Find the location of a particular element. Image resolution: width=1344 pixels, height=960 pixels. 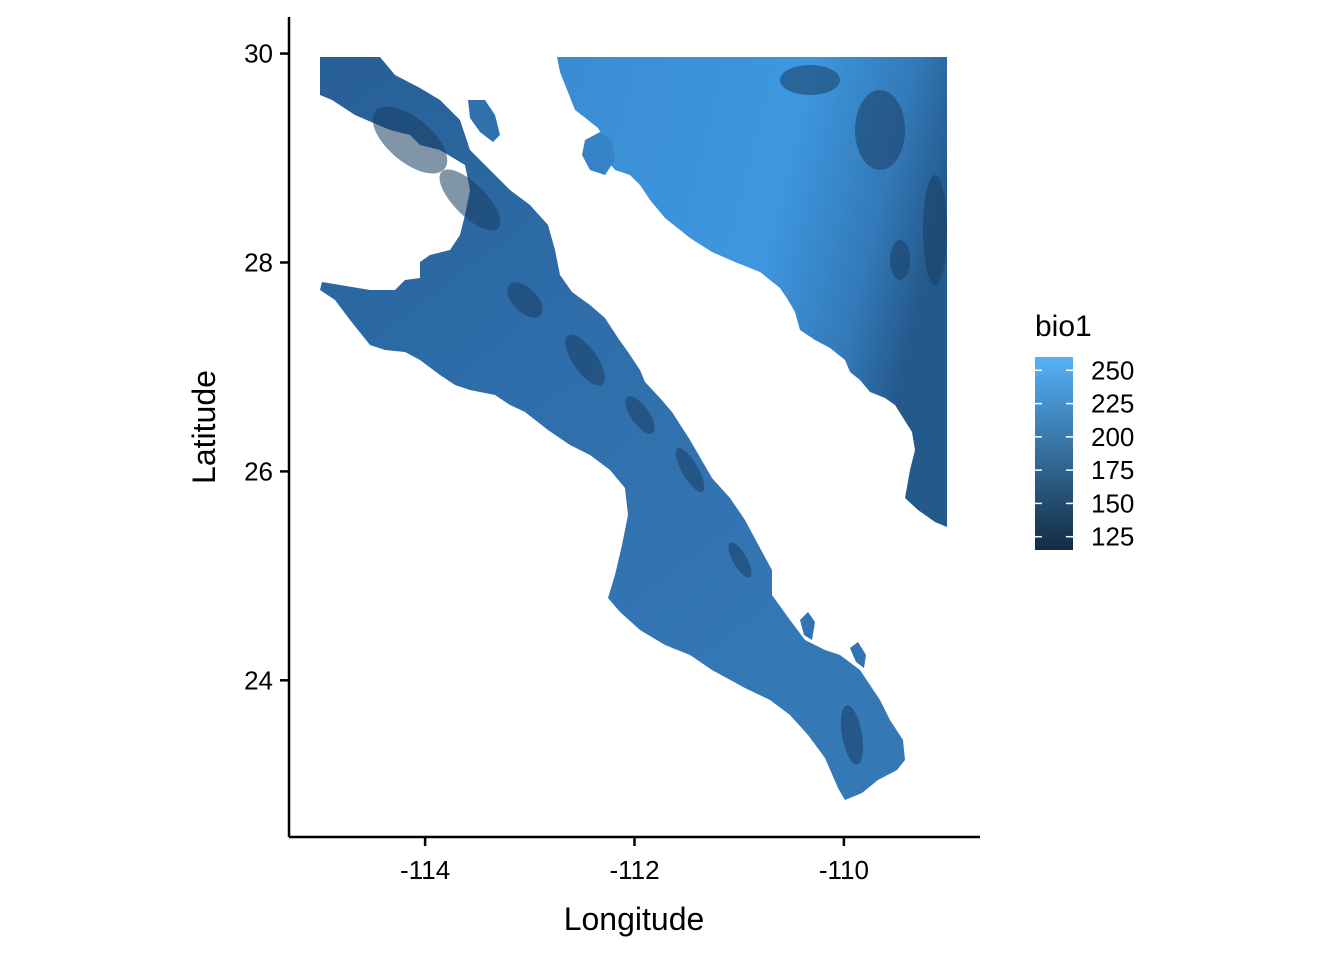

island-cerralvo is located at coordinates (858, 655).